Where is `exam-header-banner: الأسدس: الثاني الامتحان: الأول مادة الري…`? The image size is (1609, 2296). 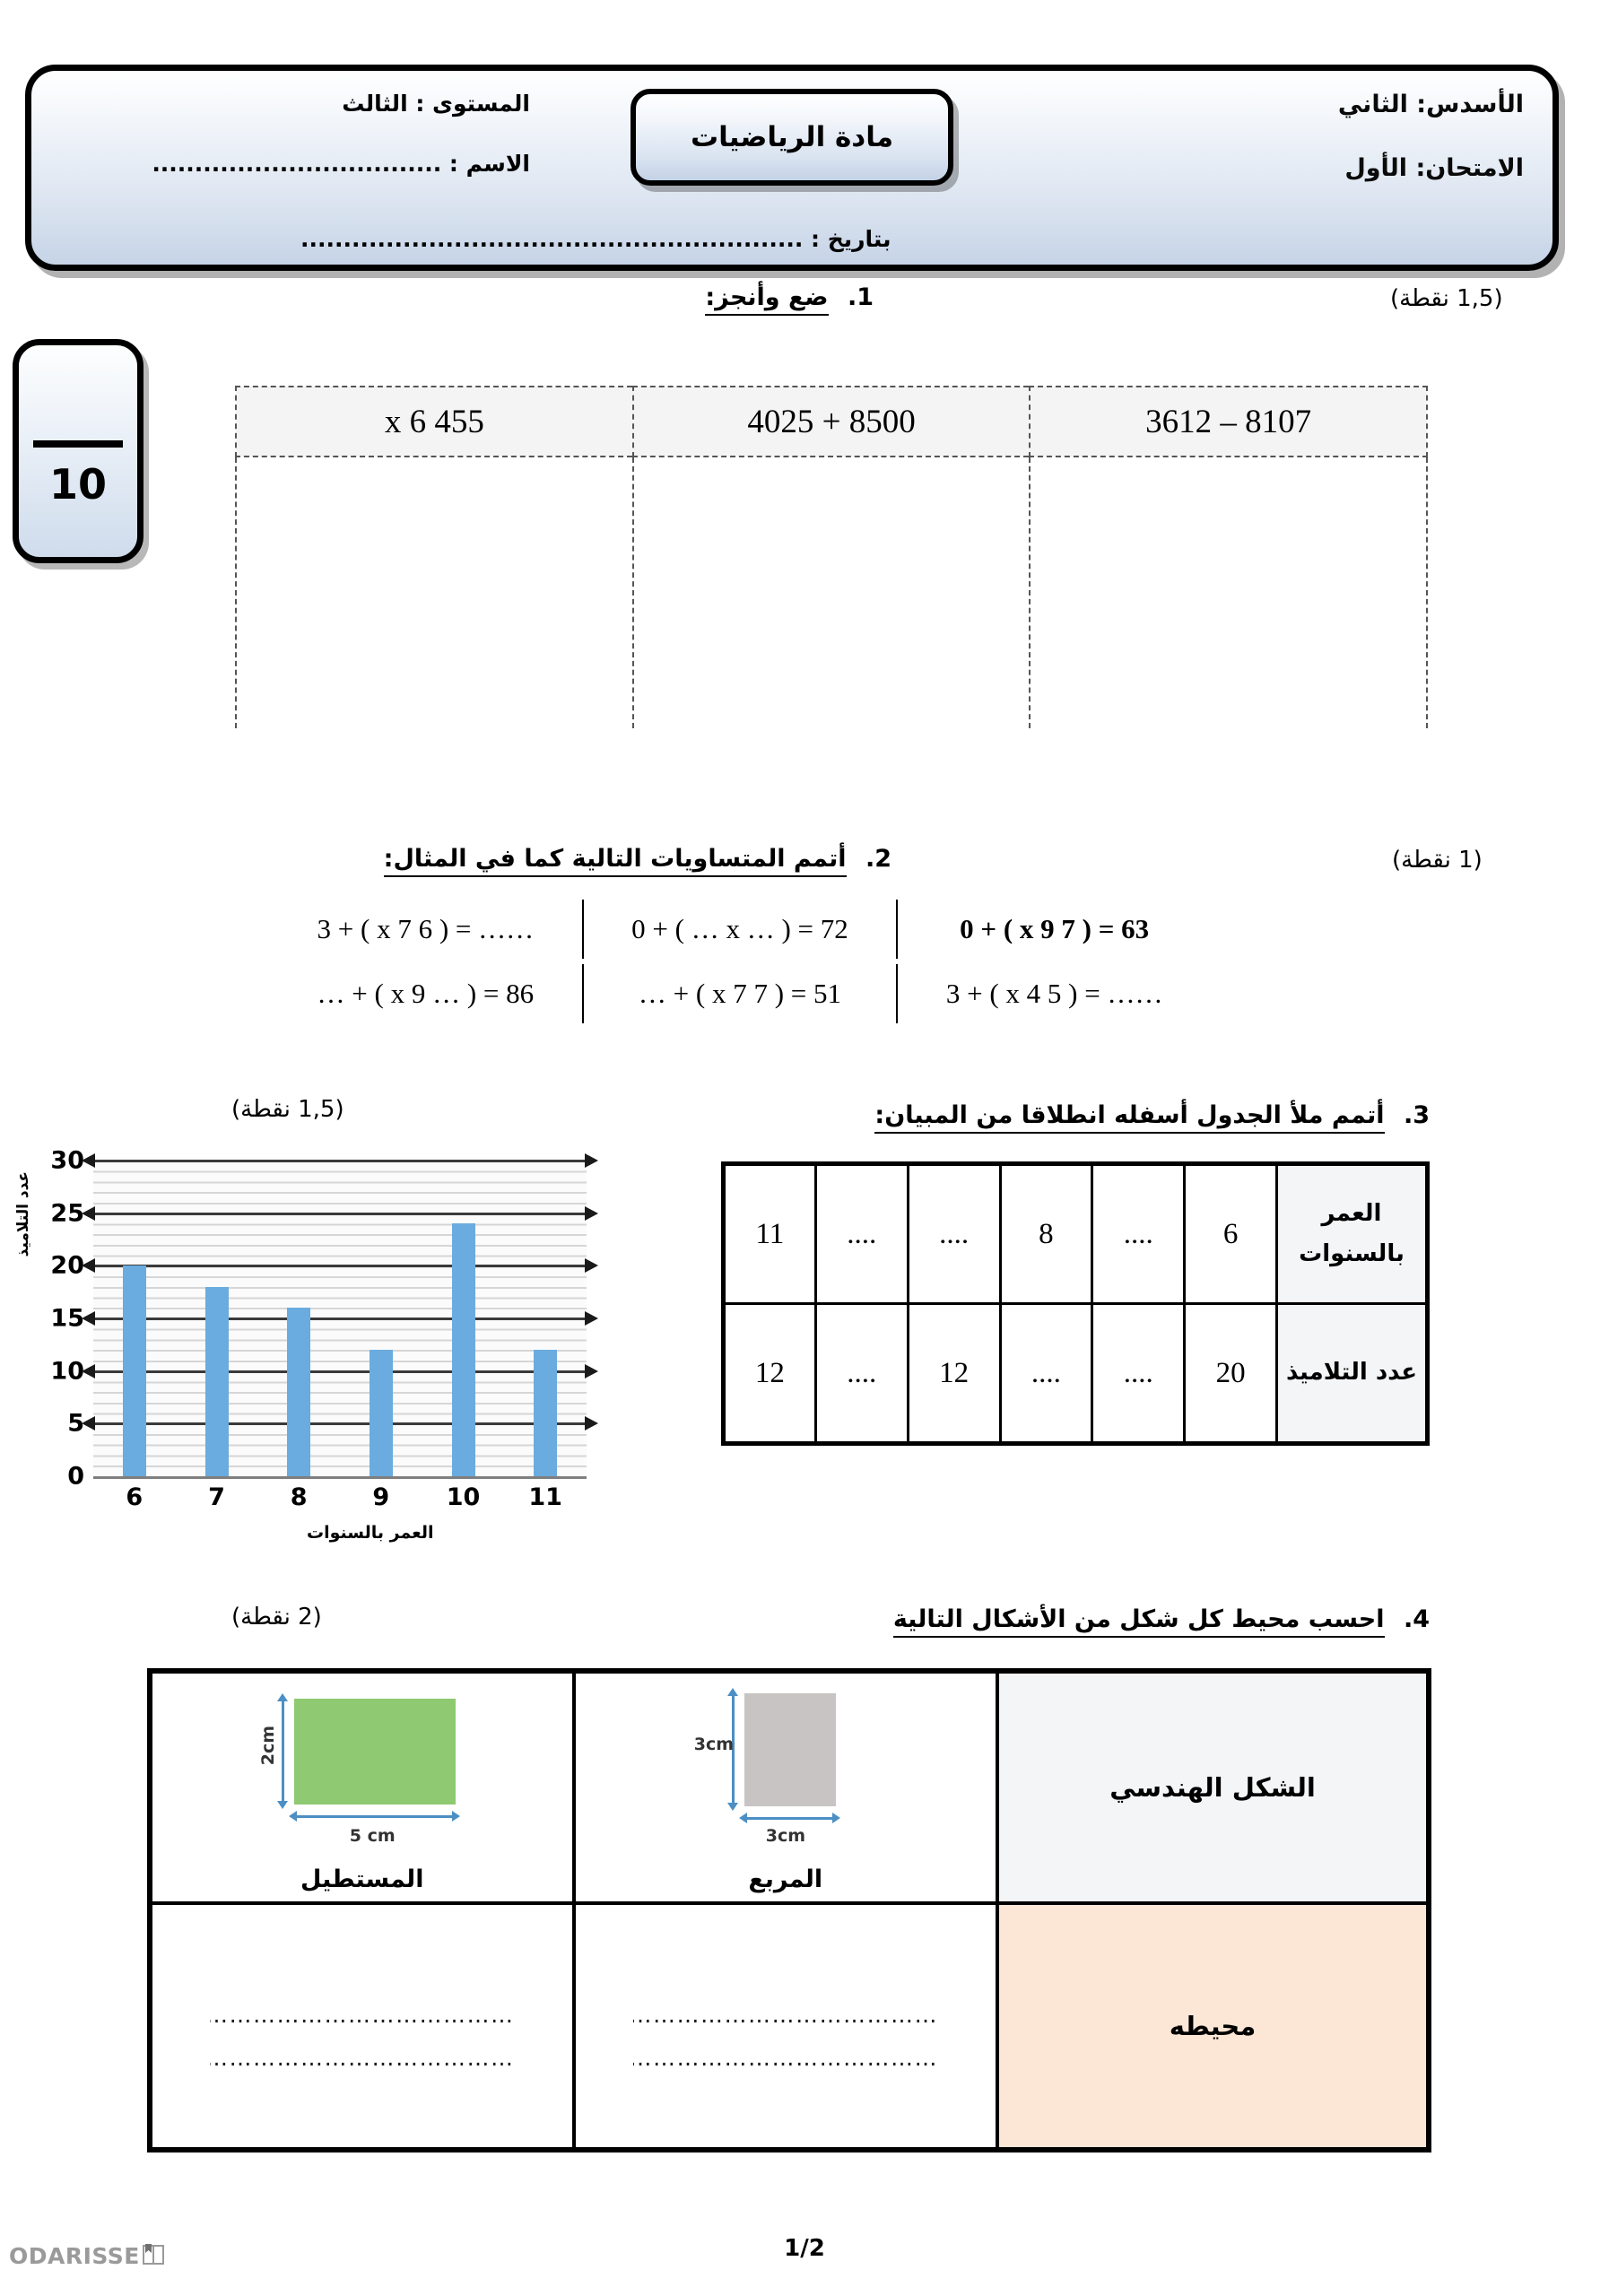 exam-header-banner: الأسدس: الثاني الامتحان: الأول مادة الري… is located at coordinates (792, 168).